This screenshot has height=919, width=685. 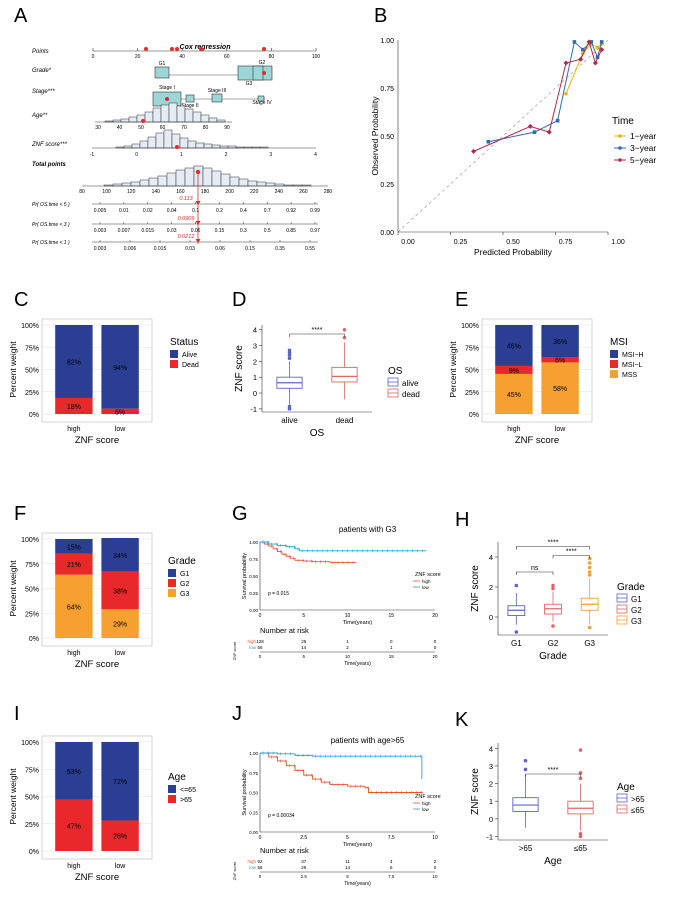 What do you see at coordinates (375, 136) in the screenshot?
I see `y-axis-title: Observed Probability` at bounding box center [375, 136].